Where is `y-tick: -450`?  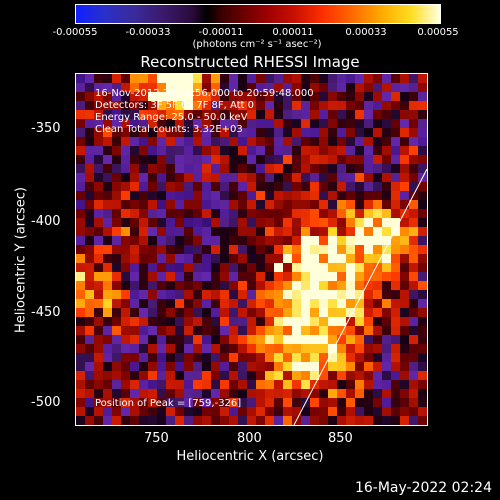
y-tick: -450 is located at coordinates (46, 312).